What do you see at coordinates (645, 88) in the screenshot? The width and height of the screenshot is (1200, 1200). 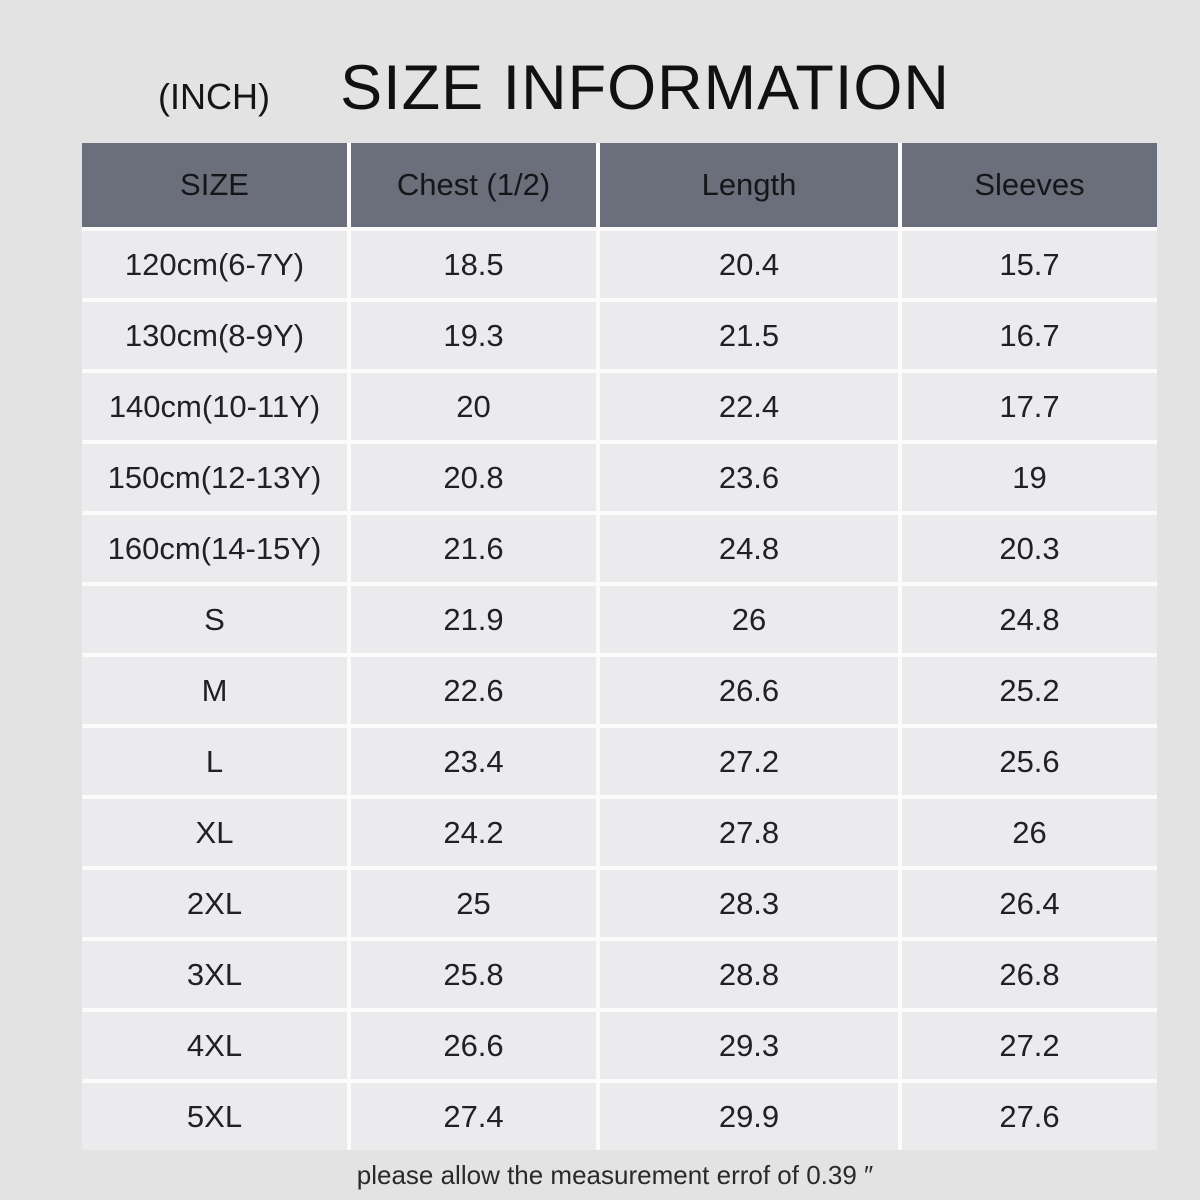 I see `page-title: SIZE INFORMATION` at bounding box center [645, 88].